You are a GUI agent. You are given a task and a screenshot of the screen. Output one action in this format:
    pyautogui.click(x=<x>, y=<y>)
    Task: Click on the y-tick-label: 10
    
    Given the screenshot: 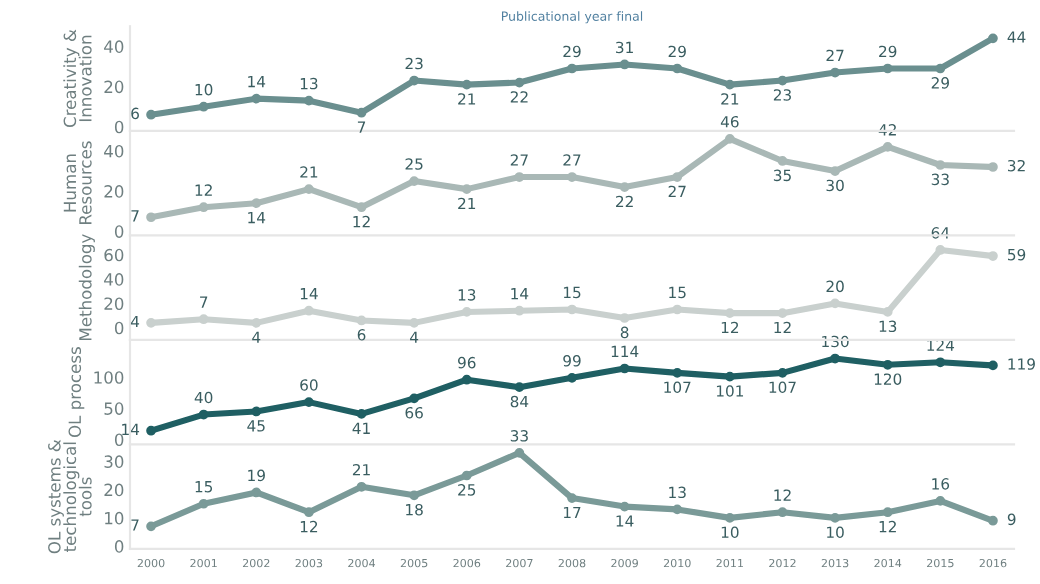 What is the action you would take?
    pyautogui.click(x=114, y=518)
    